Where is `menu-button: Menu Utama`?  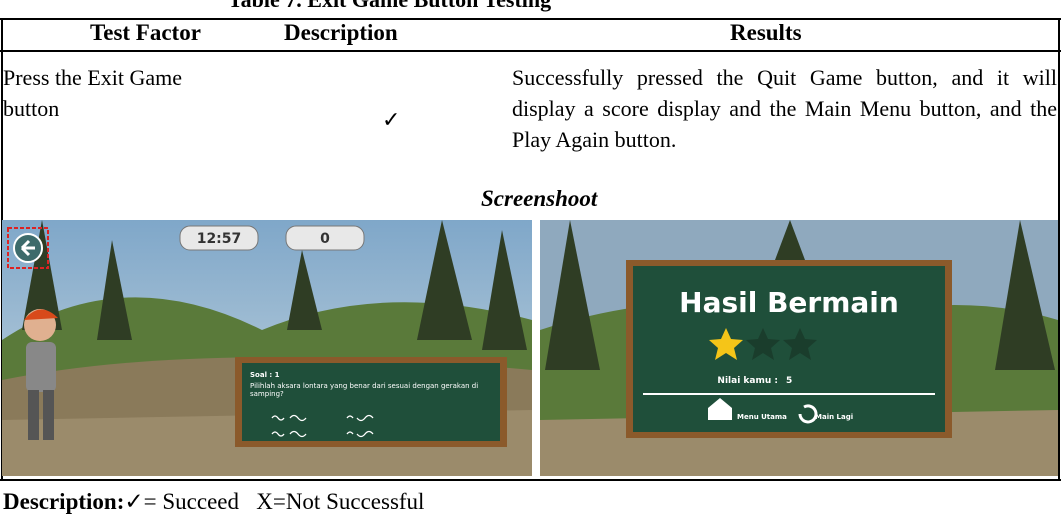
menu-button: Menu Utama is located at coordinates (747, 409).